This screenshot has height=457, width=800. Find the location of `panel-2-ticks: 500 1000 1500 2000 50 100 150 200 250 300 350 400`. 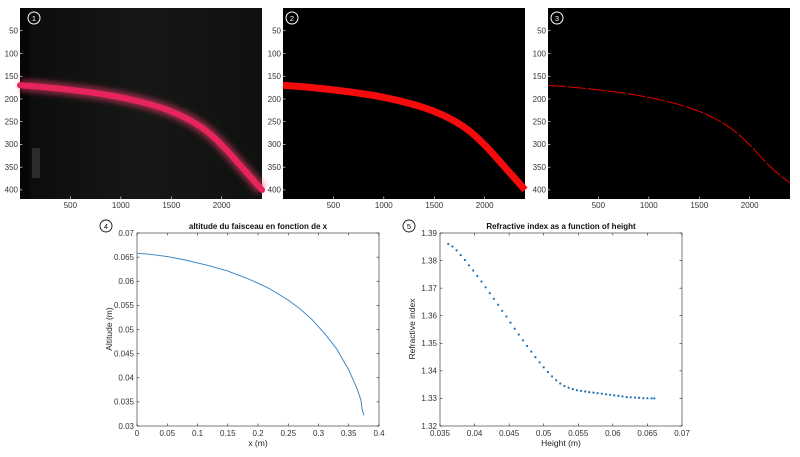

panel-2-ticks: 500 1000 1500 2000 50 100 150 200 250 300 350 400 is located at coordinates (381, 118).